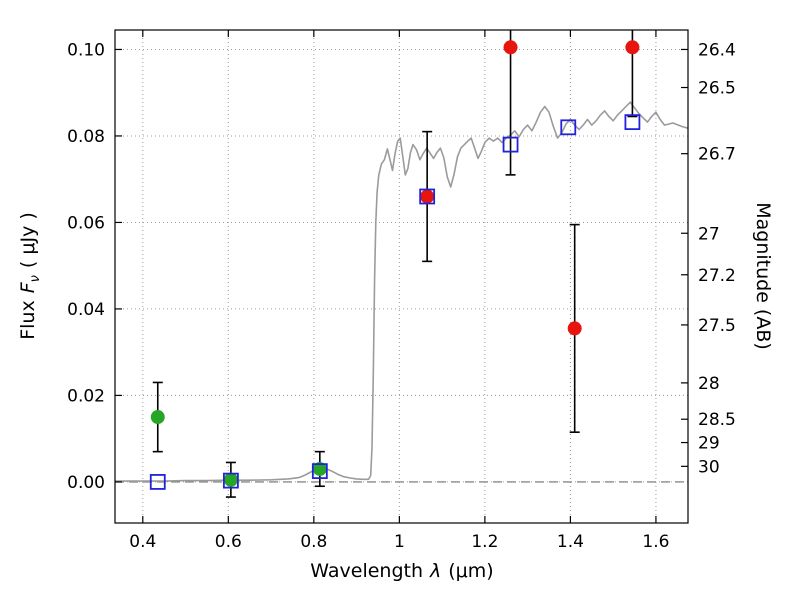  Describe the element at coordinates (86, 483) in the screenshot. I see `y-tick-label-left: 0.00` at that location.